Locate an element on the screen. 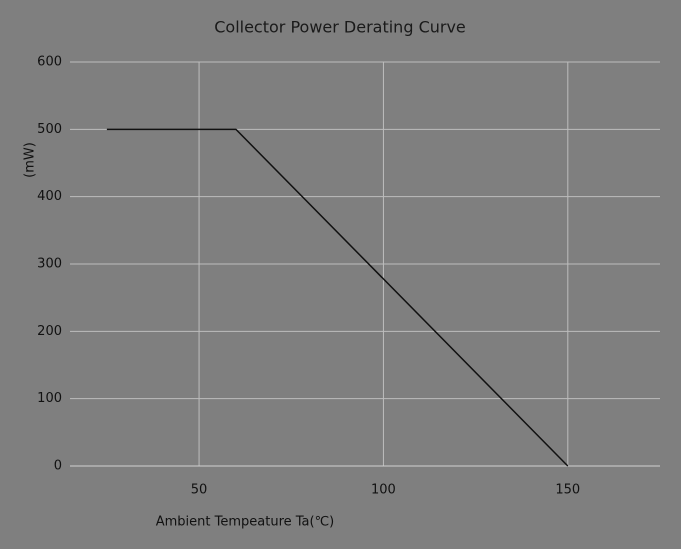 The width and height of the screenshot is (681, 549). chart-title: Collector Power Derating Curve is located at coordinates (340, 27).